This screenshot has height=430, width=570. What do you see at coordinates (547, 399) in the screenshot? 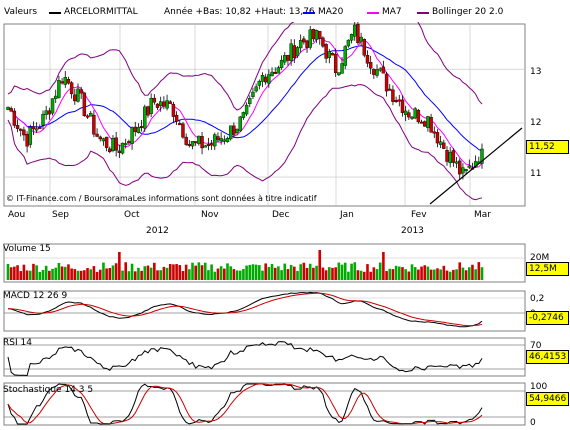
I see `stoch-last-value: 54,9466` at bounding box center [547, 399].